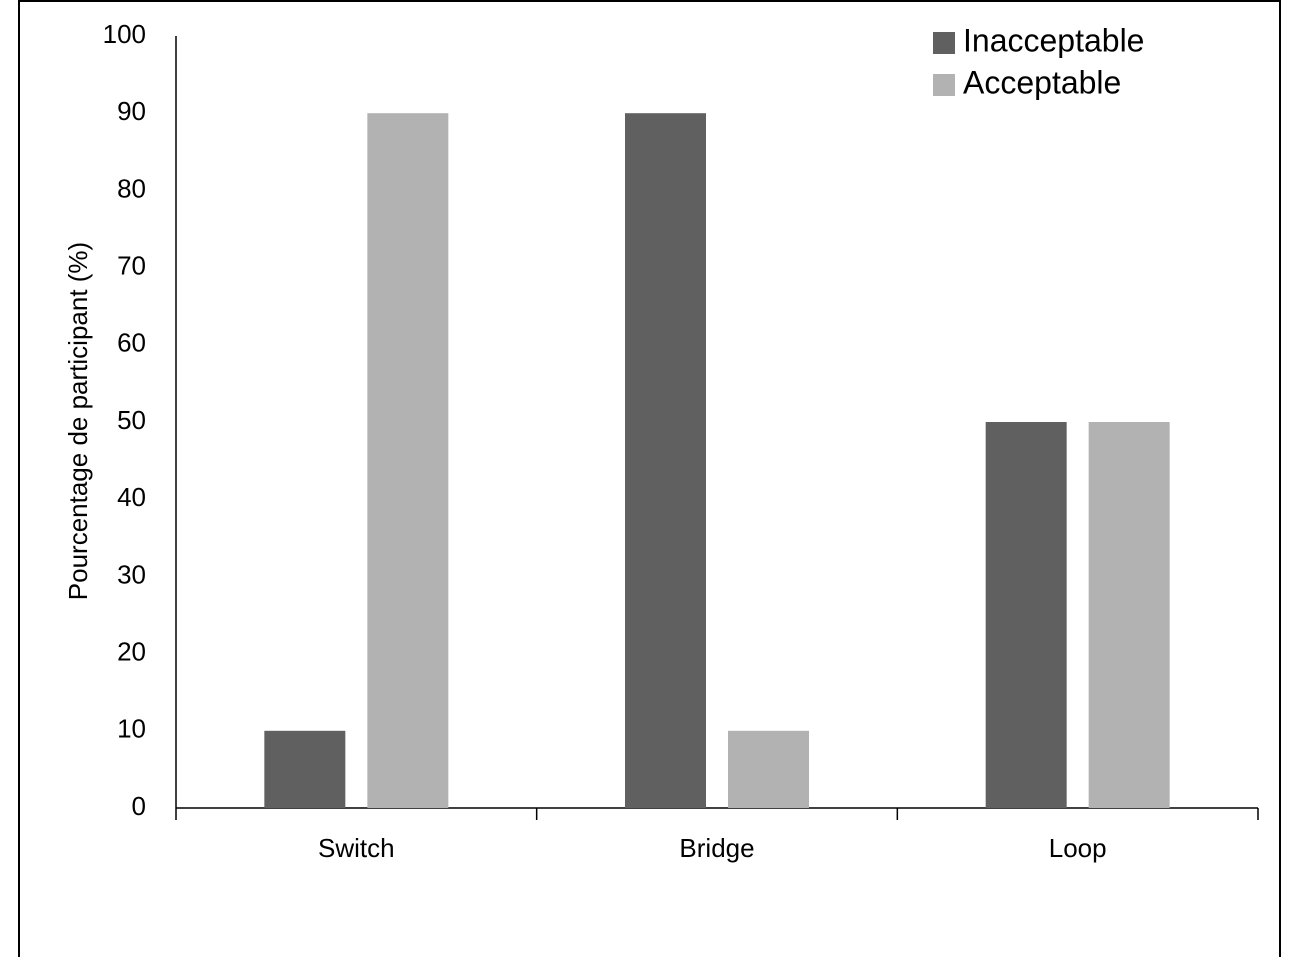 The image size is (1296, 957). What do you see at coordinates (131, 111) in the screenshot?
I see `y-tick-label: 90` at bounding box center [131, 111].